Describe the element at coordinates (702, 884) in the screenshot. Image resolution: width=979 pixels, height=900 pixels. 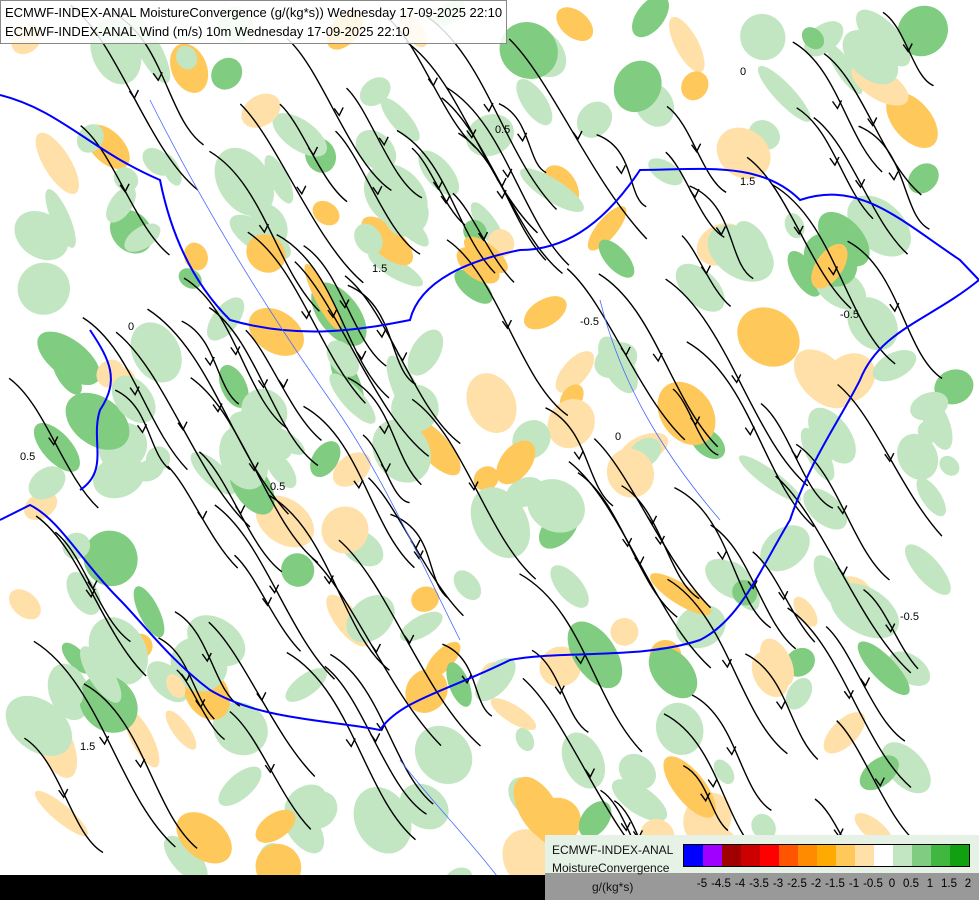
I see `colorbar-tick: -5` at that location.